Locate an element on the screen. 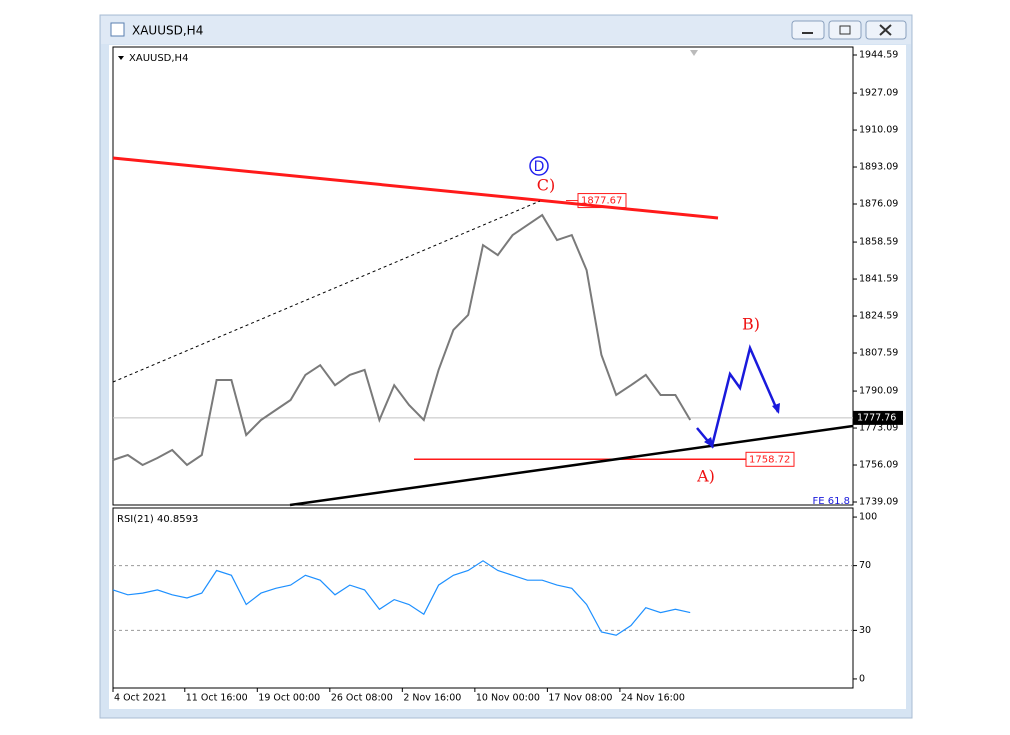 The width and height of the screenshot is (1010, 735). y-tick-label: 1739.09 is located at coordinates (878, 501).